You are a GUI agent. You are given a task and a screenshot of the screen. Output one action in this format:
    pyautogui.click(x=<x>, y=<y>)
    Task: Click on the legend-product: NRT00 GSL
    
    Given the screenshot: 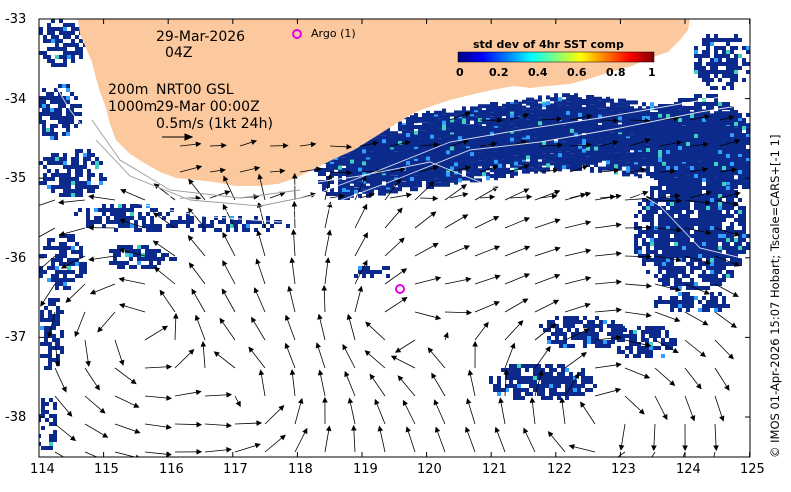 What is the action you would take?
    pyautogui.click(x=195, y=90)
    